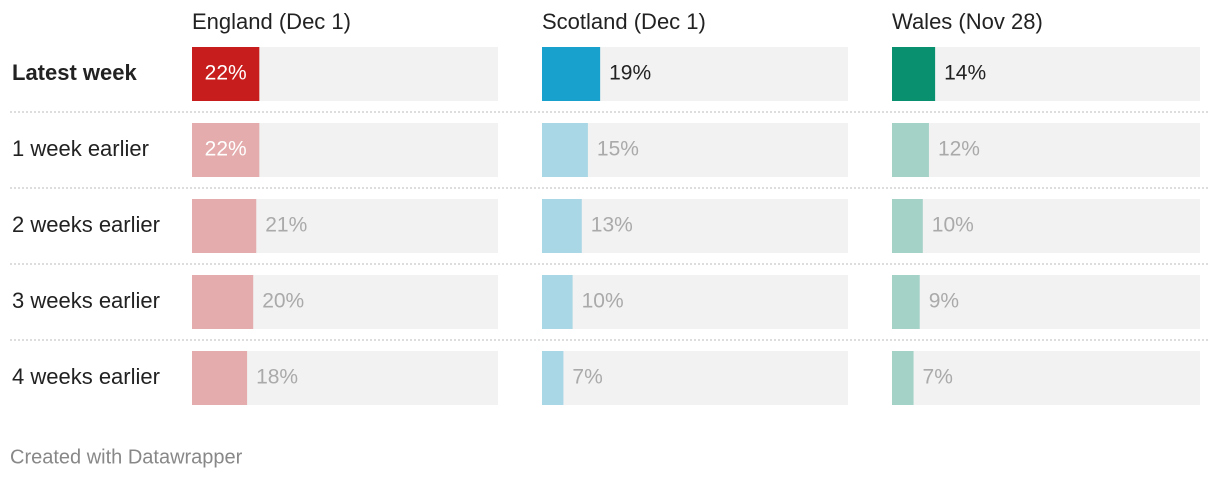 This screenshot has height=482, width=1220. I want to click on row-label: Latest week, so click(74, 72).